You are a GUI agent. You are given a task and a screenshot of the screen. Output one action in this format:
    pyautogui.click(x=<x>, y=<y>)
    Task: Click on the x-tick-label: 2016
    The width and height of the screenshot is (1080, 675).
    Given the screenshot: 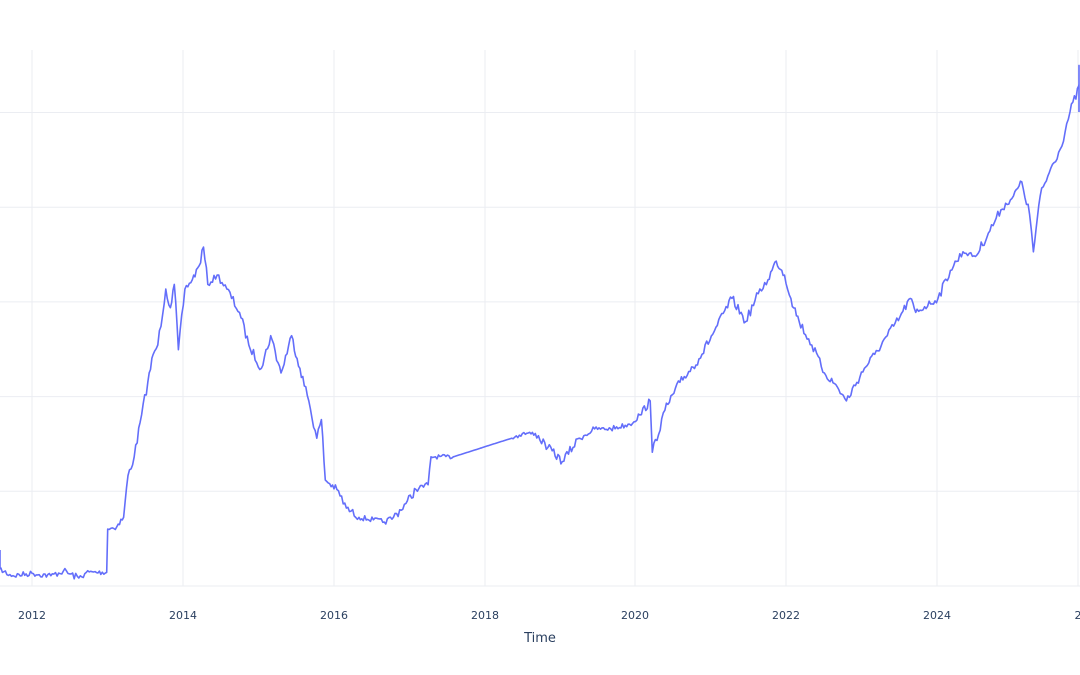 What is the action you would take?
    pyautogui.click(x=334, y=615)
    